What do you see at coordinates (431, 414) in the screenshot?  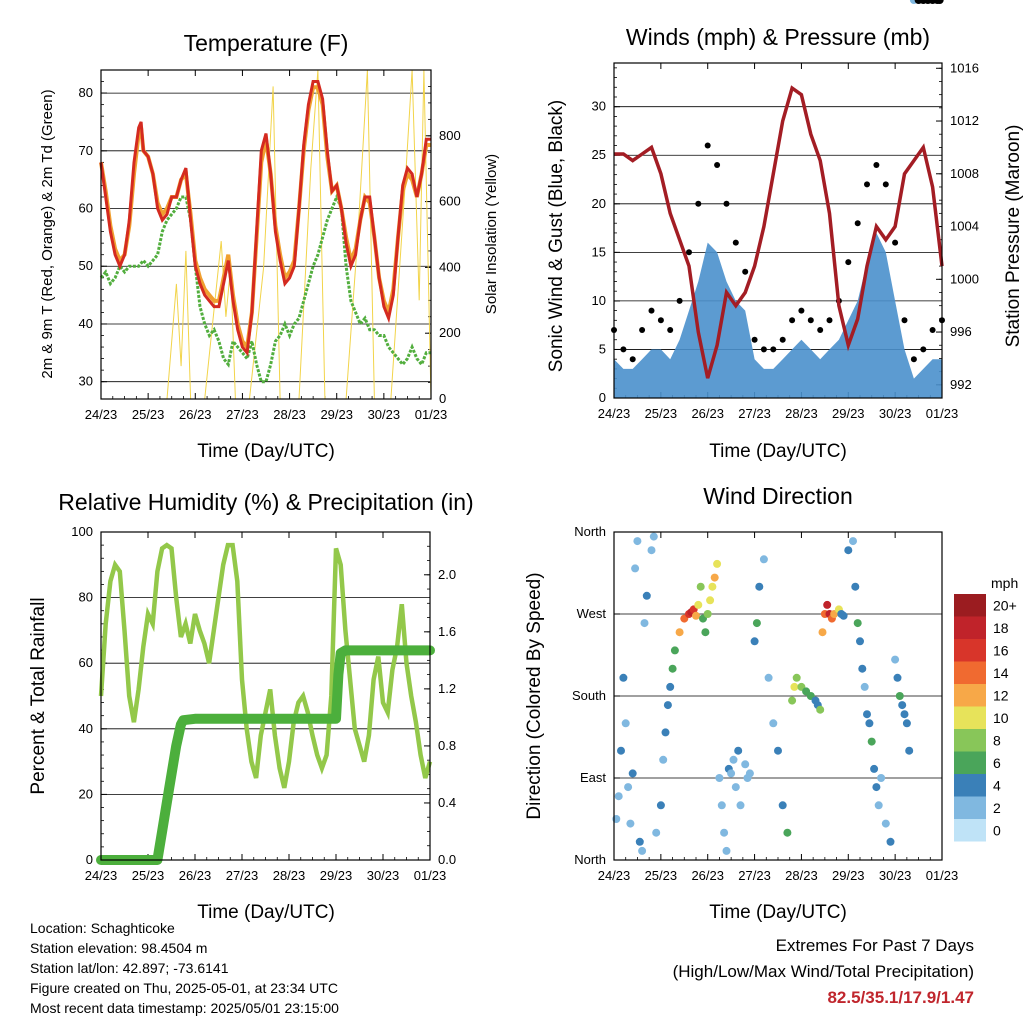 I see `temperature-xtick-label: 01/23` at bounding box center [431, 414].